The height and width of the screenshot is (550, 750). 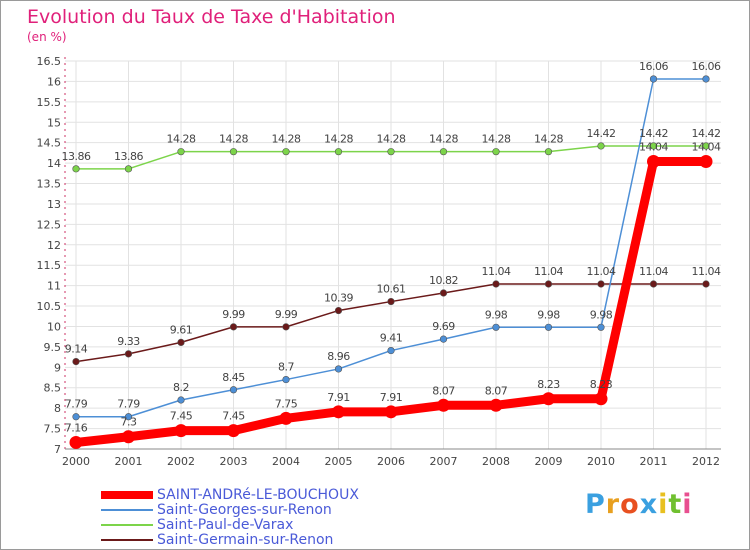 I want to click on data-label: 8.07, so click(x=496, y=390).